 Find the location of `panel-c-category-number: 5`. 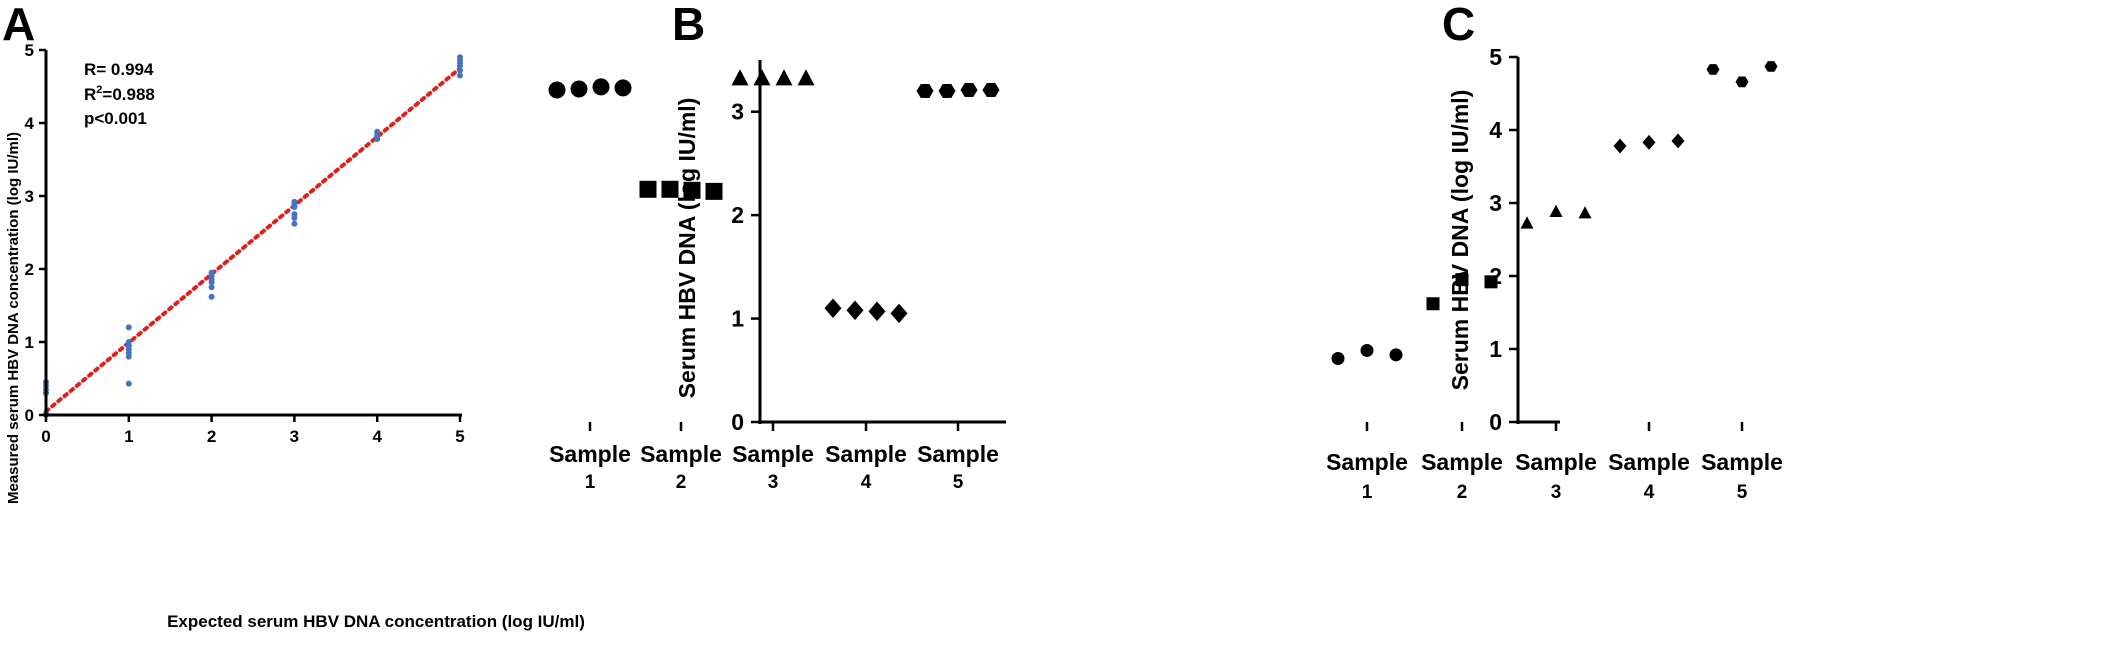

panel-c-category-number: 5 is located at coordinates (1742, 492).